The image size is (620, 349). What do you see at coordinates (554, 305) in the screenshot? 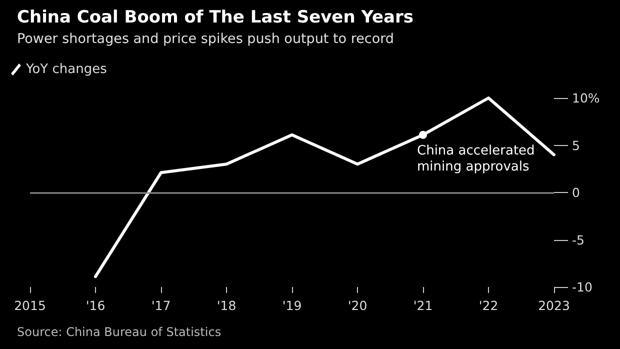
I see `x-tick-label: 2023` at bounding box center [554, 305].